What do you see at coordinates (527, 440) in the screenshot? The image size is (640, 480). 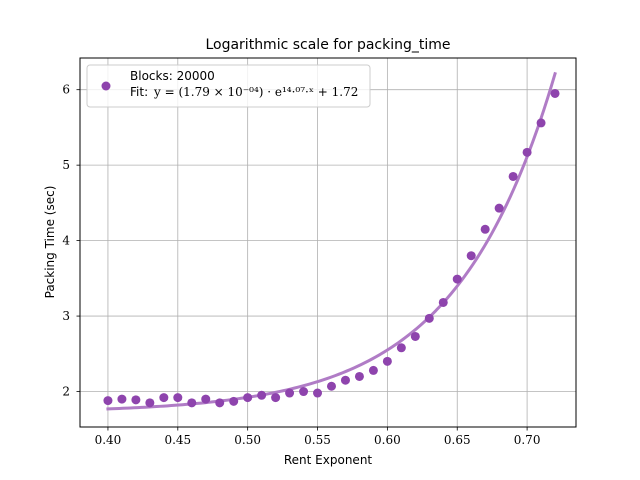 I see `x-tick-label: 0.70` at bounding box center [527, 440].